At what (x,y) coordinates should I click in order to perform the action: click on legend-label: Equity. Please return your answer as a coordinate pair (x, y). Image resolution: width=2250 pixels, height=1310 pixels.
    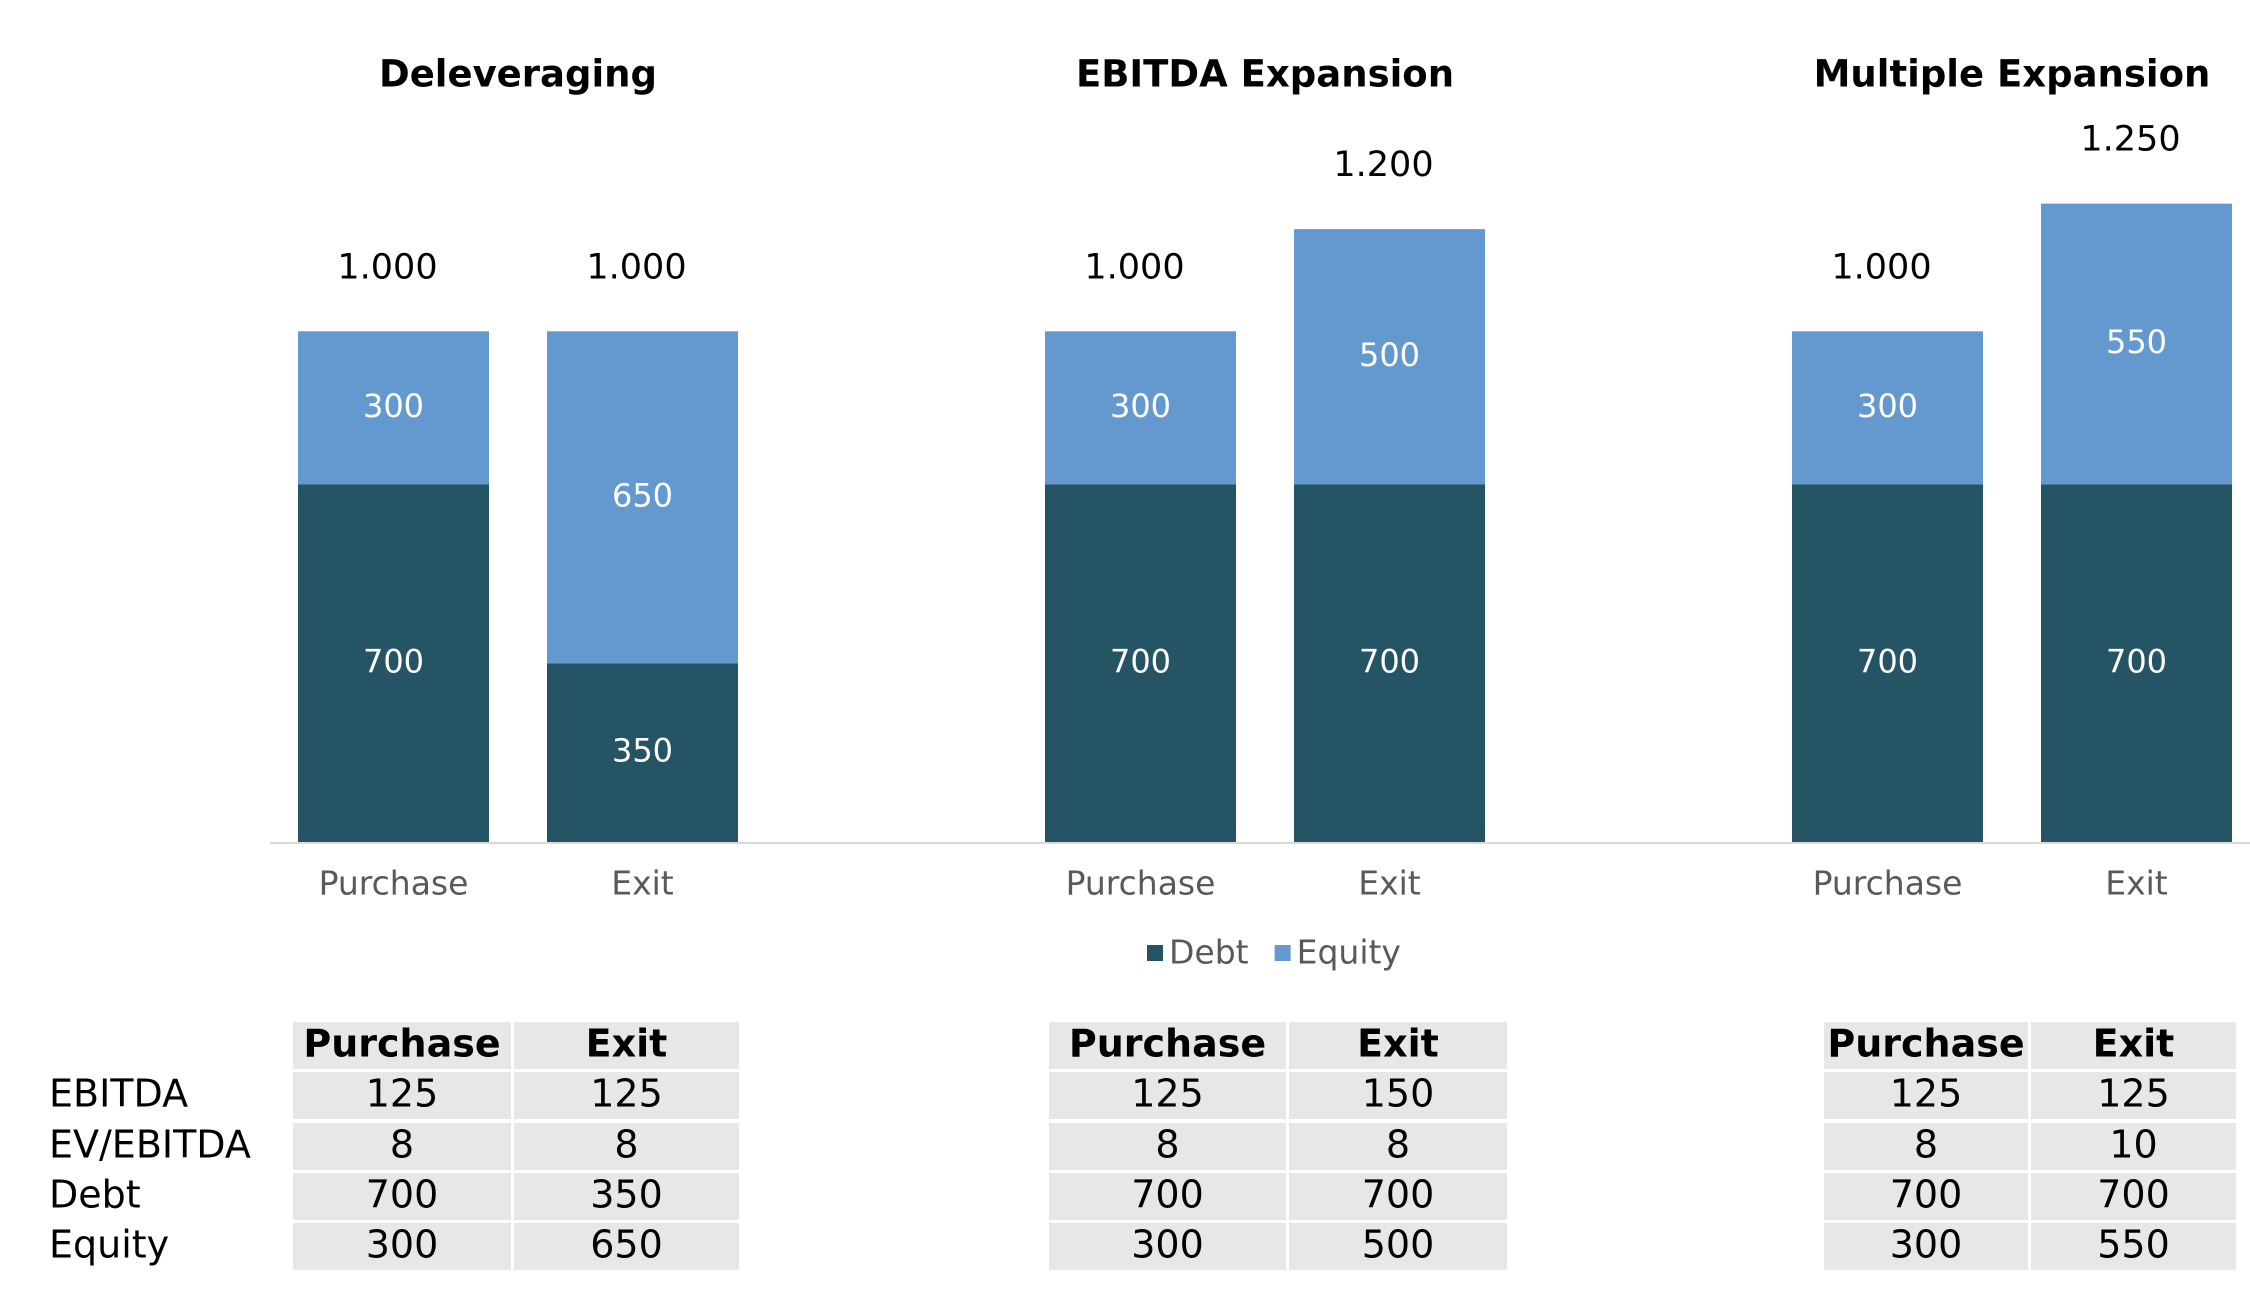
    Looking at the image, I should click on (1349, 952).